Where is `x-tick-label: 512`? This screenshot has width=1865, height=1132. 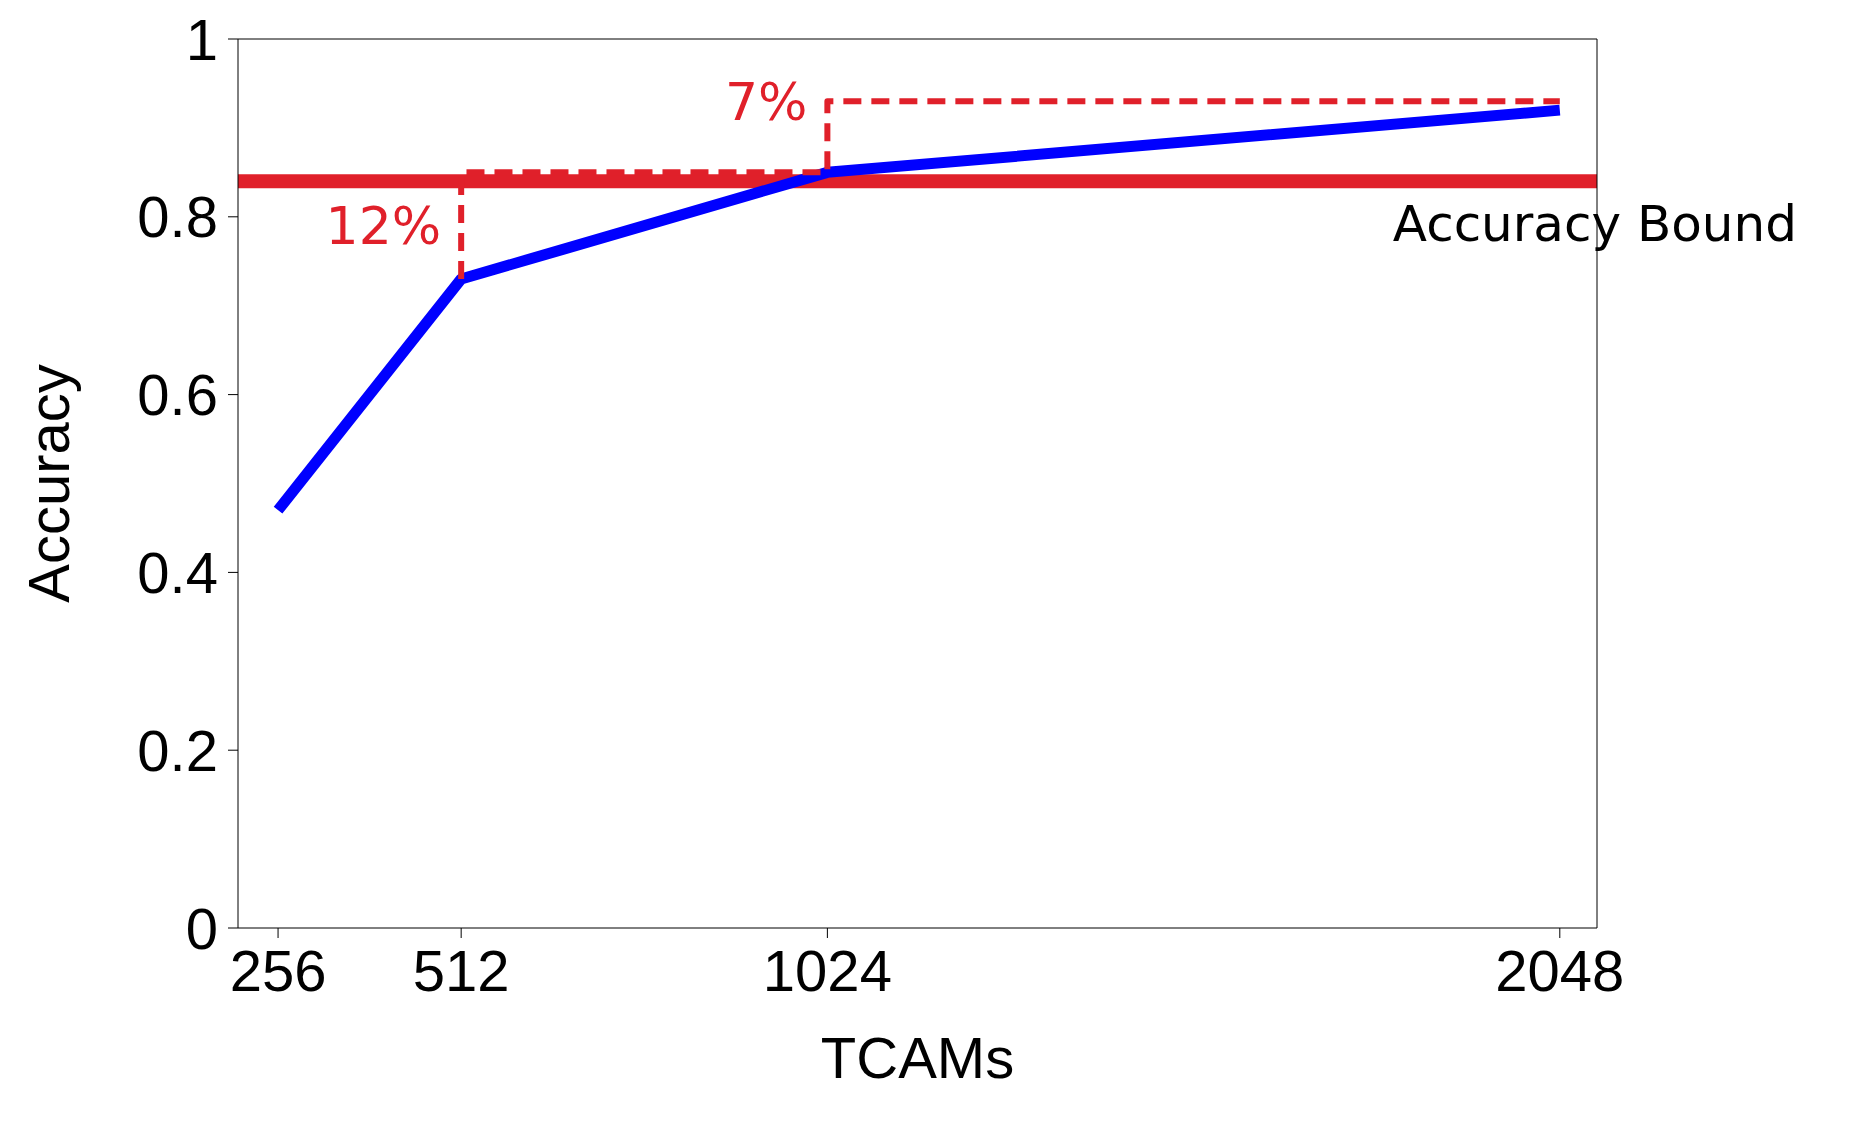
x-tick-label: 512 is located at coordinates (461, 971).